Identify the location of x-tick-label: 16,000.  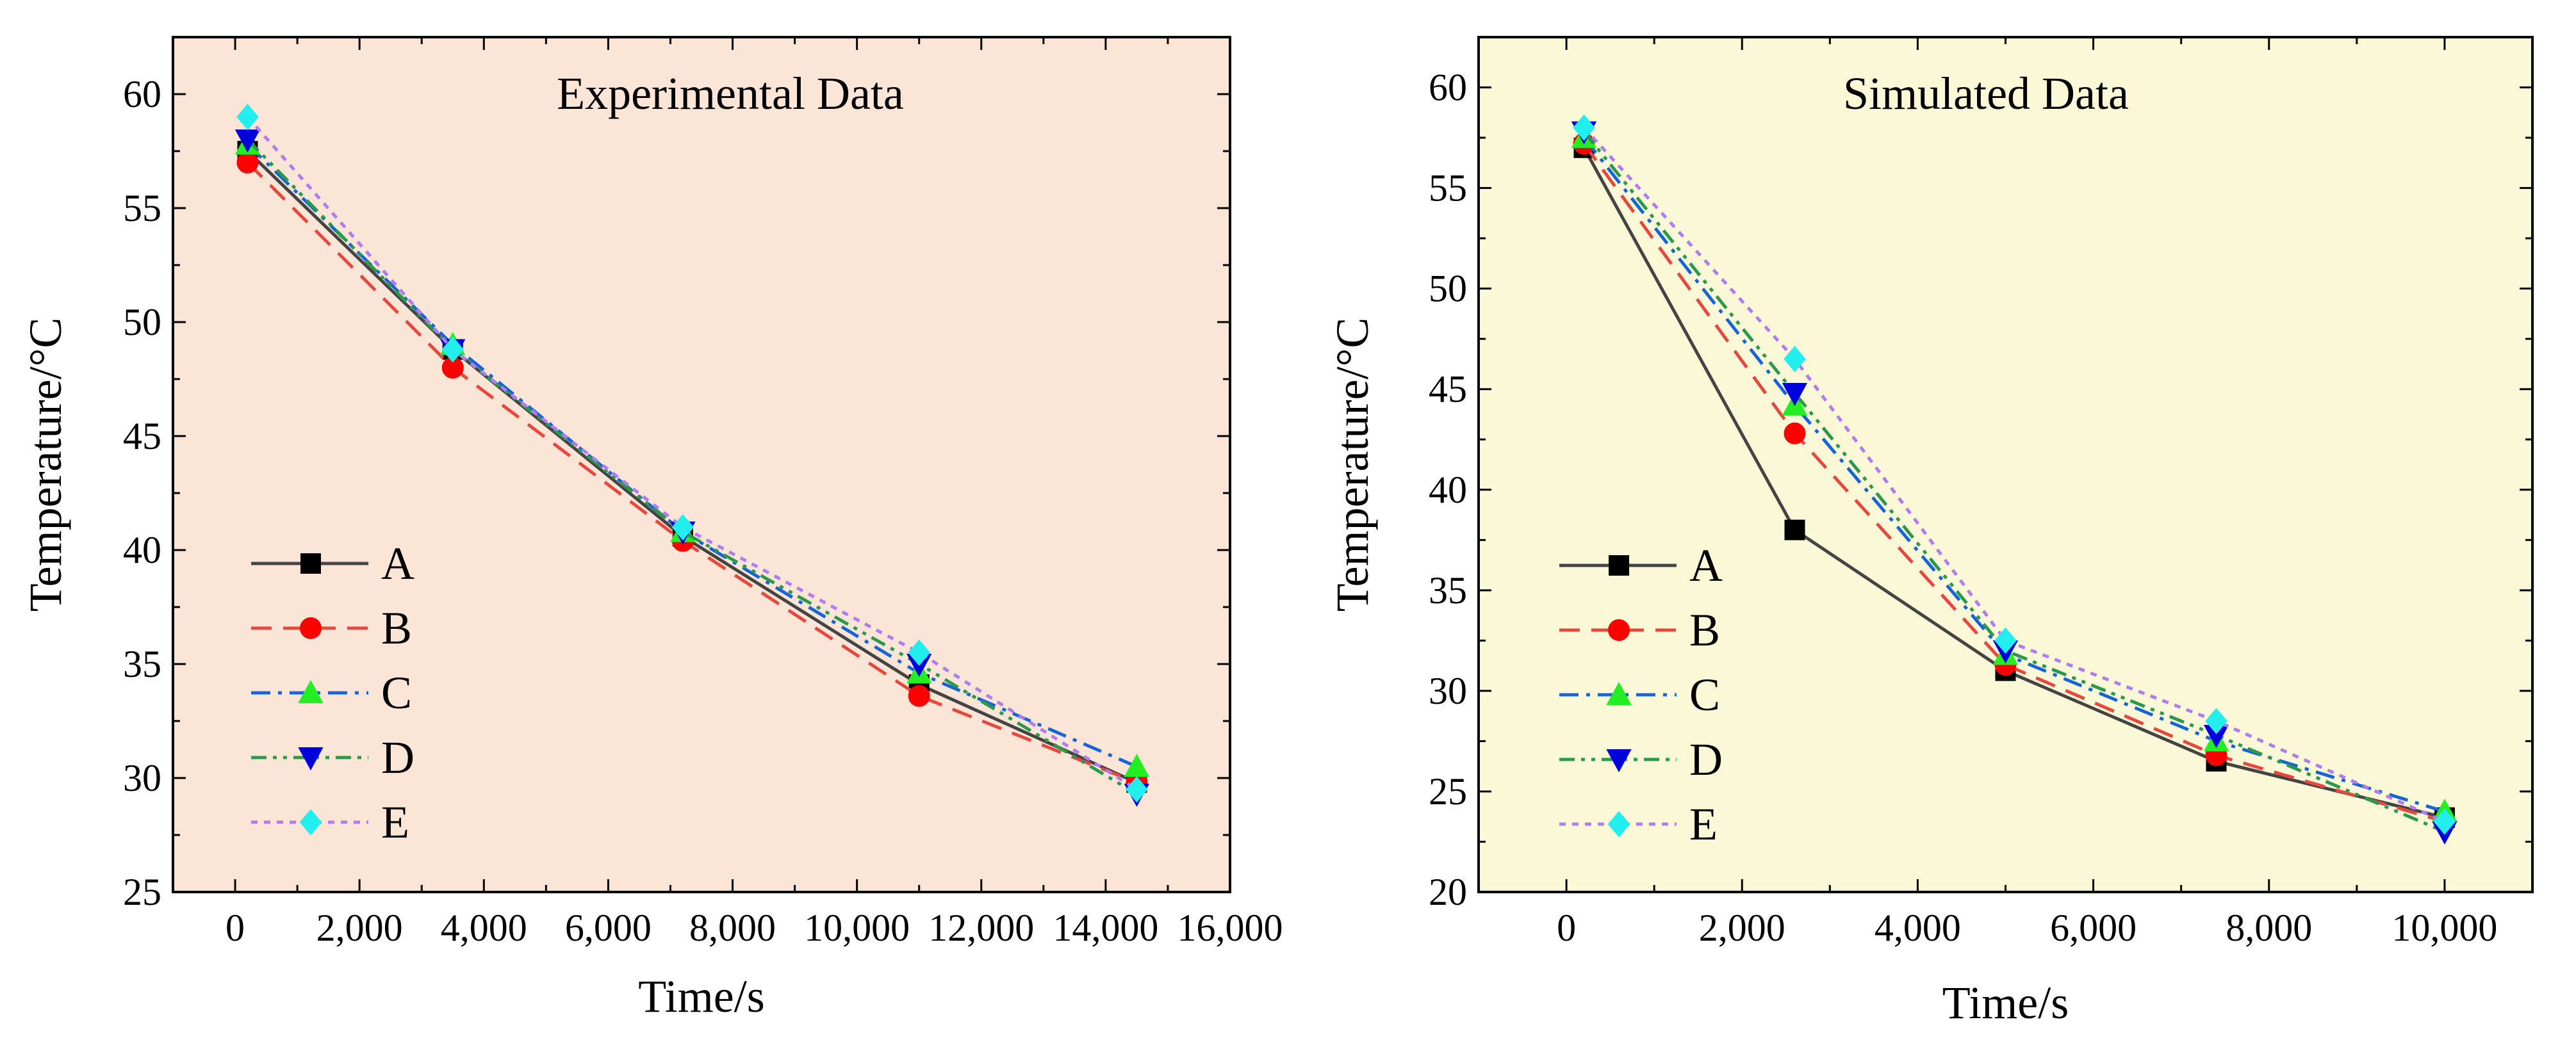
(1230, 928).